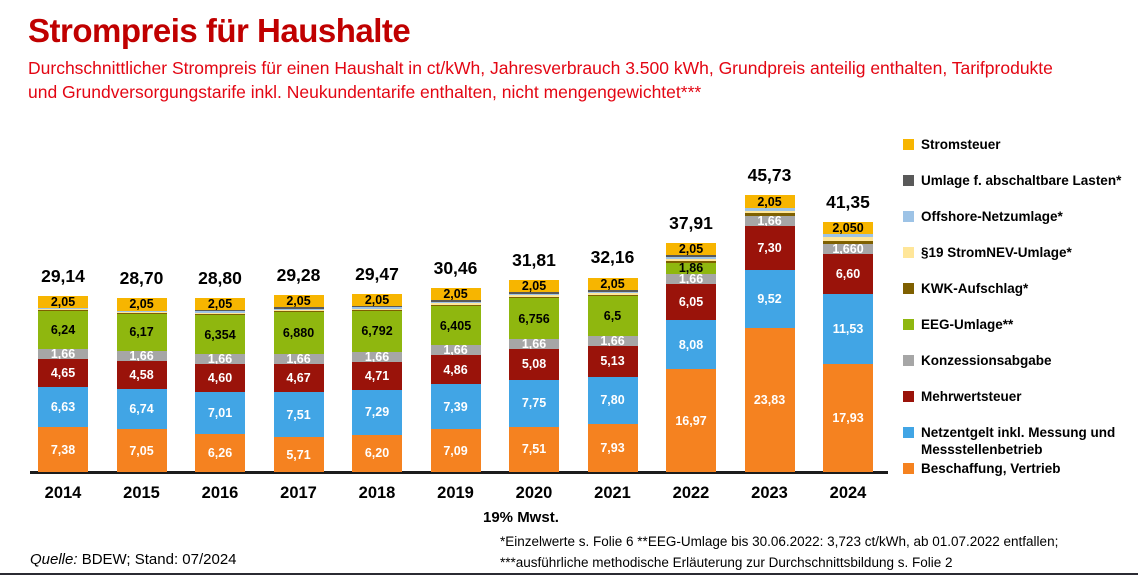 Image resolution: width=1138 pixels, height=580 pixels. I want to click on x-axis-label-2017: 2017, so click(298, 493).